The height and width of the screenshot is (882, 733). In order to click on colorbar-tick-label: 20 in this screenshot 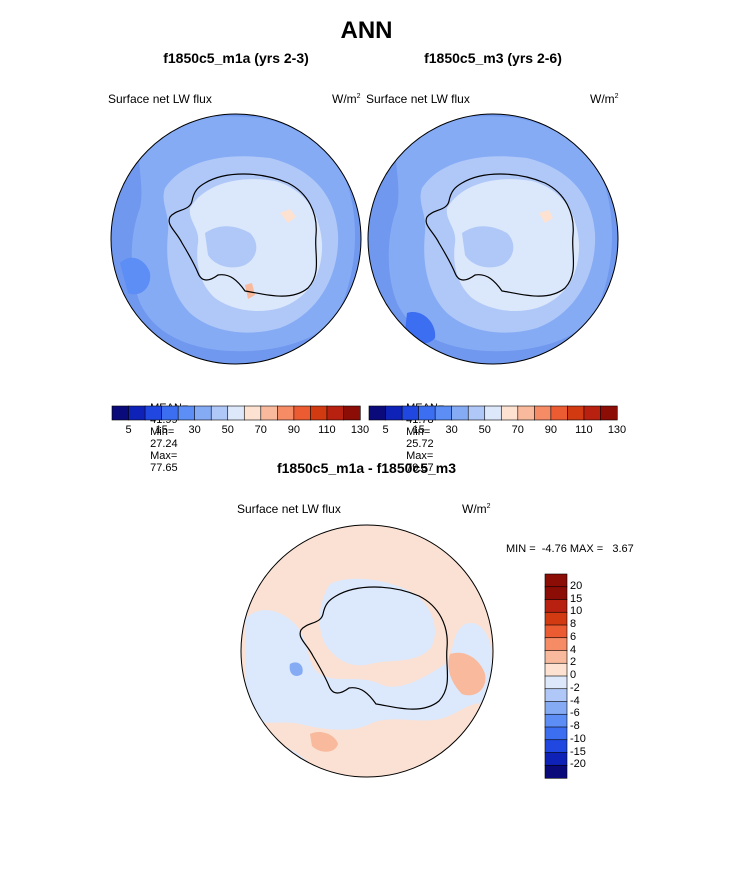, I will do `click(576, 585)`.